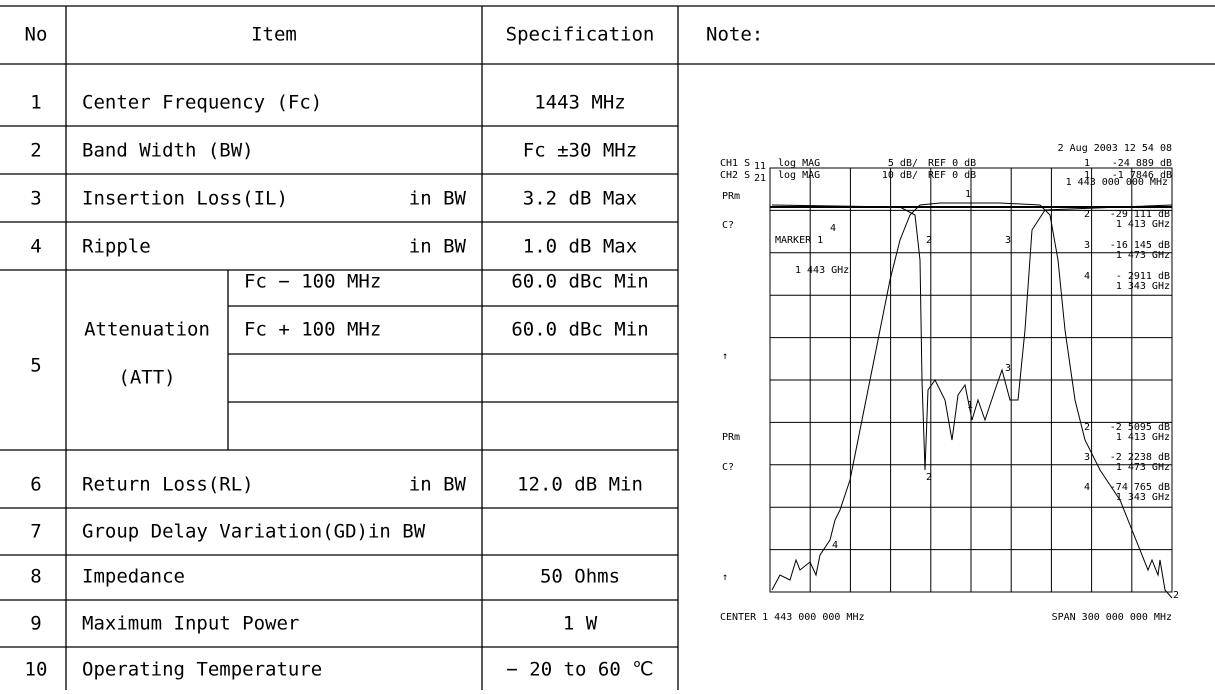  I want to click on channel-label: CH2 S, so click(735, 175).